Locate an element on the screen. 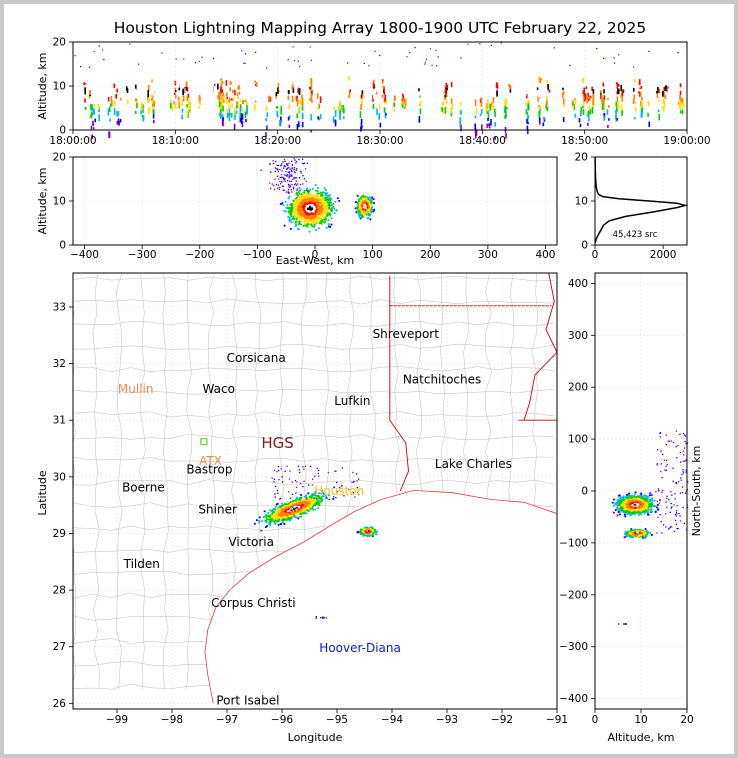 This screenshot has width=738, height=758. altitude-time-xtick-label: 18:10:00 is located at coordinates (175, 141).